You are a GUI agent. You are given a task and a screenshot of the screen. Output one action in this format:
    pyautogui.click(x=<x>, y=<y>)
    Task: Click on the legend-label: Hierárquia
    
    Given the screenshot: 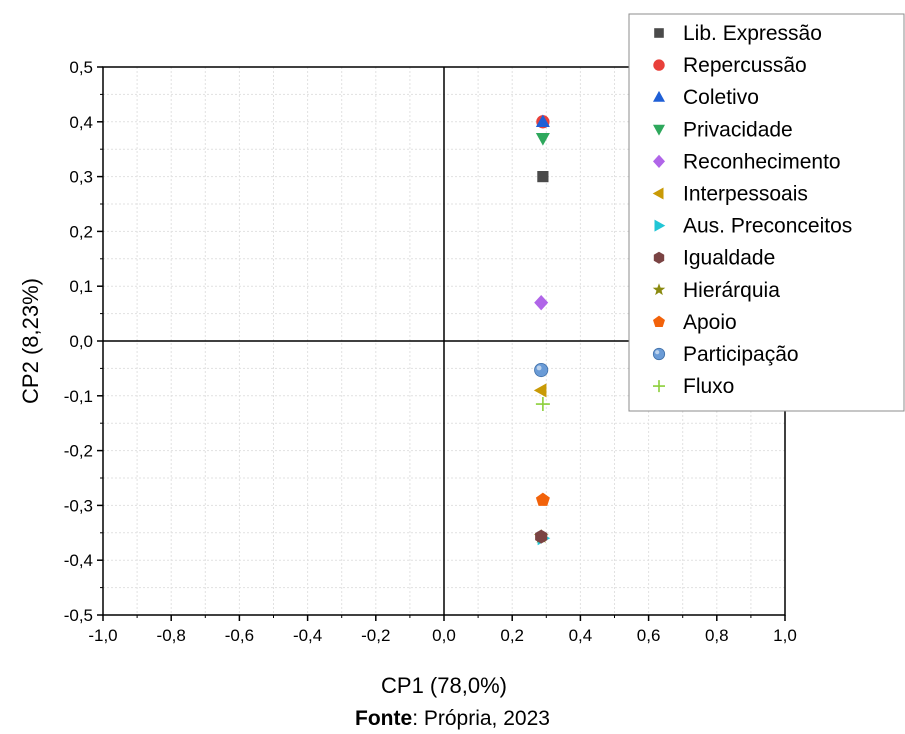 What is the action you would take?
    pyautogui.click(x=731, y=290)
    